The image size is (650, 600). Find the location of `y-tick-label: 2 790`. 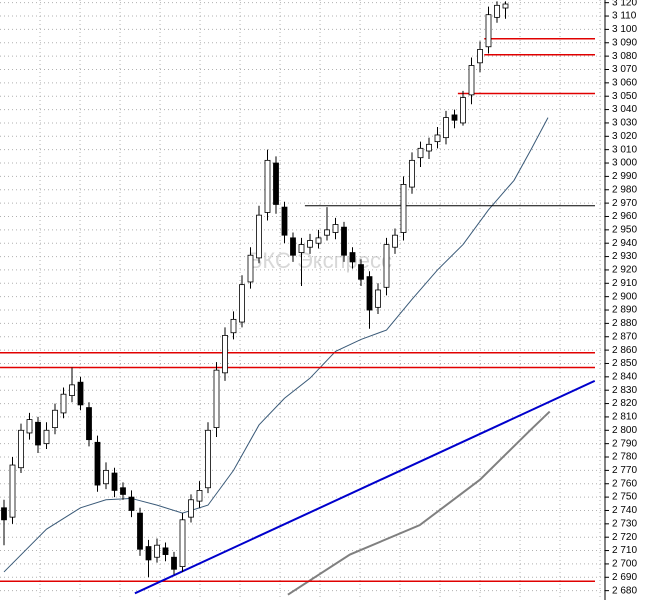

y-tick-label: 2 790 is located at coordinates (624, 443).